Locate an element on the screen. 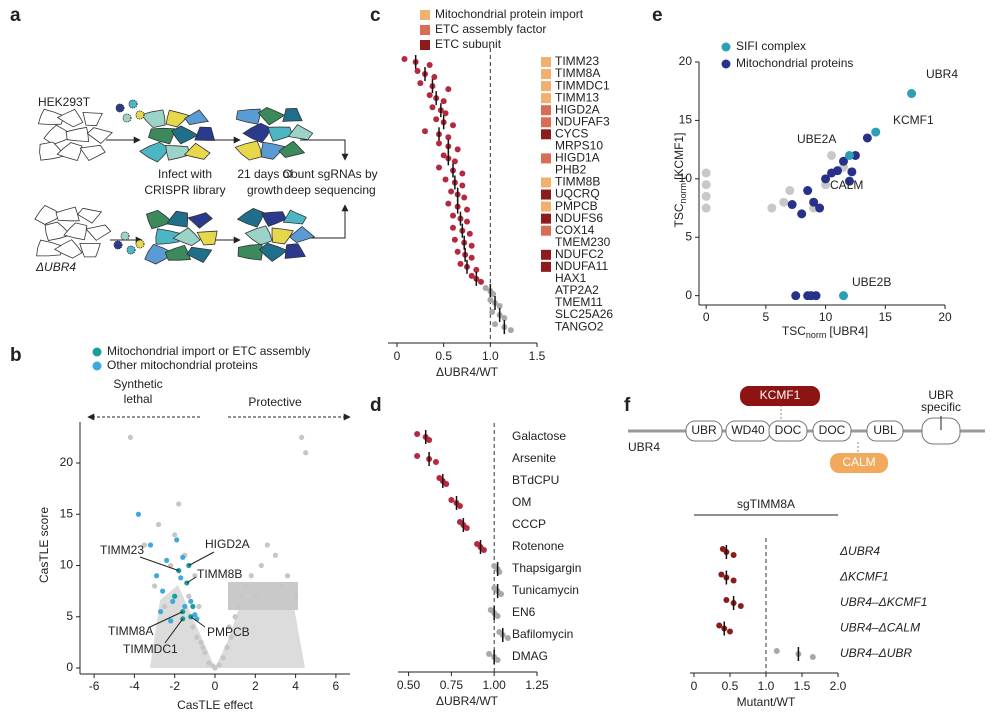 This screenshot has height=726, width=1000. protein-name: UBR4 is located at coordinates (644, 447).